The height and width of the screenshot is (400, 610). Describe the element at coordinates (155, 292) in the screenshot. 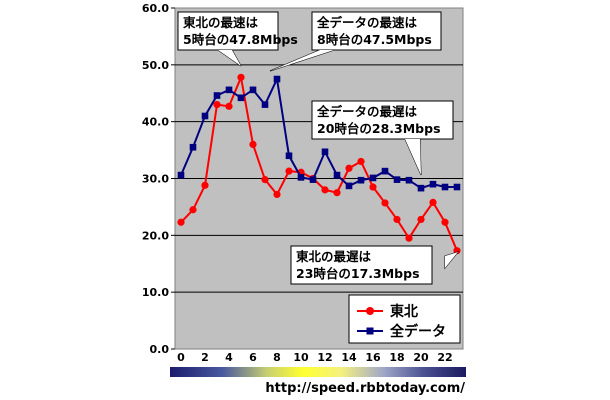

I see `y-tick-label: 10.0` at that location.